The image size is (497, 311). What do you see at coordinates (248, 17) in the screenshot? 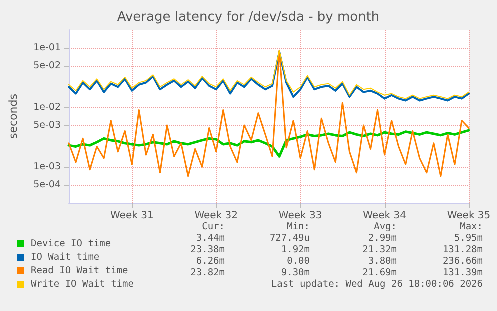
I see `chart-title: Average latency for /dev/sda - by month` at bounding box center [248, 17].